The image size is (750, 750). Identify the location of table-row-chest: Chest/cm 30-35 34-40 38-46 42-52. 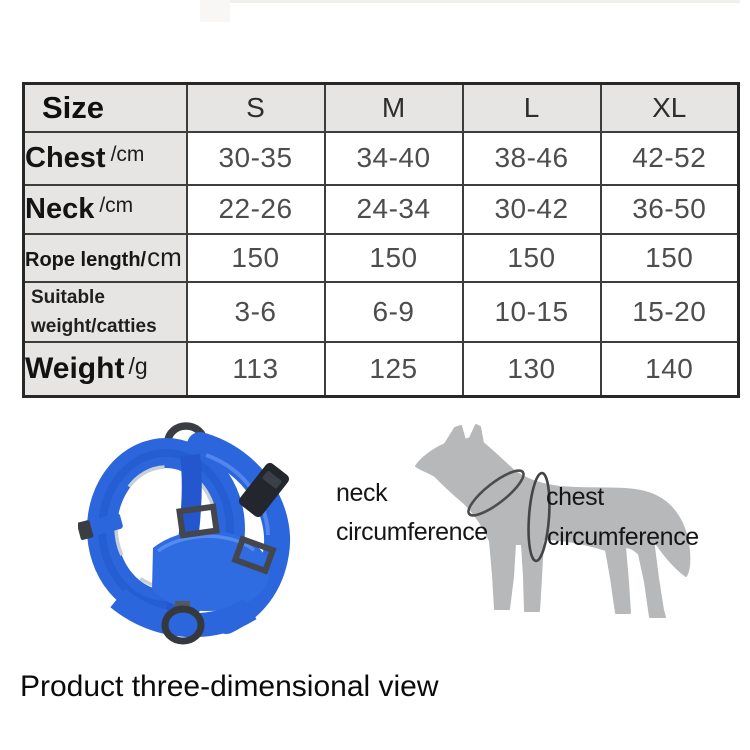
(381, 158).